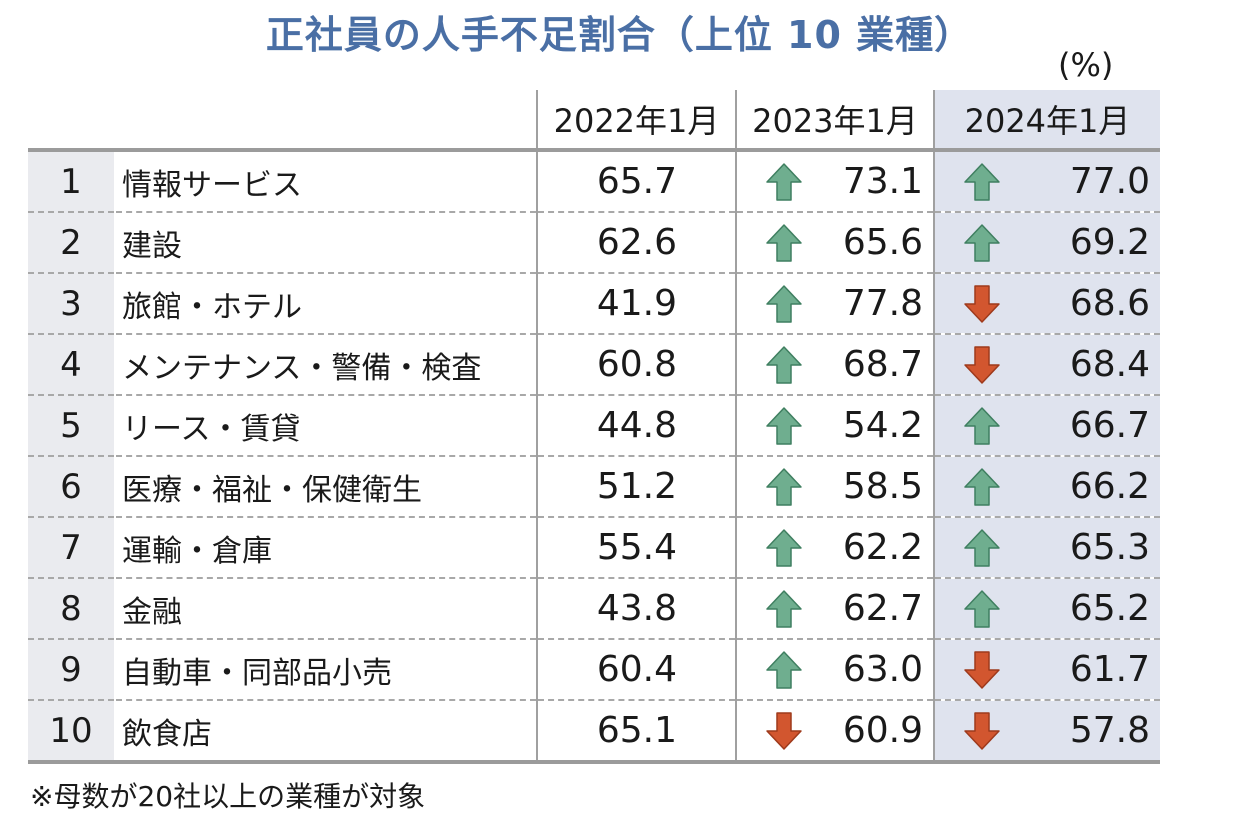 Image resolution: width=1239 pixels, height=817 pixels. What do you see at coordinates (71, 181) in the screenshot?
I see `rank-cell: 1` at bounding box center [71, 181].